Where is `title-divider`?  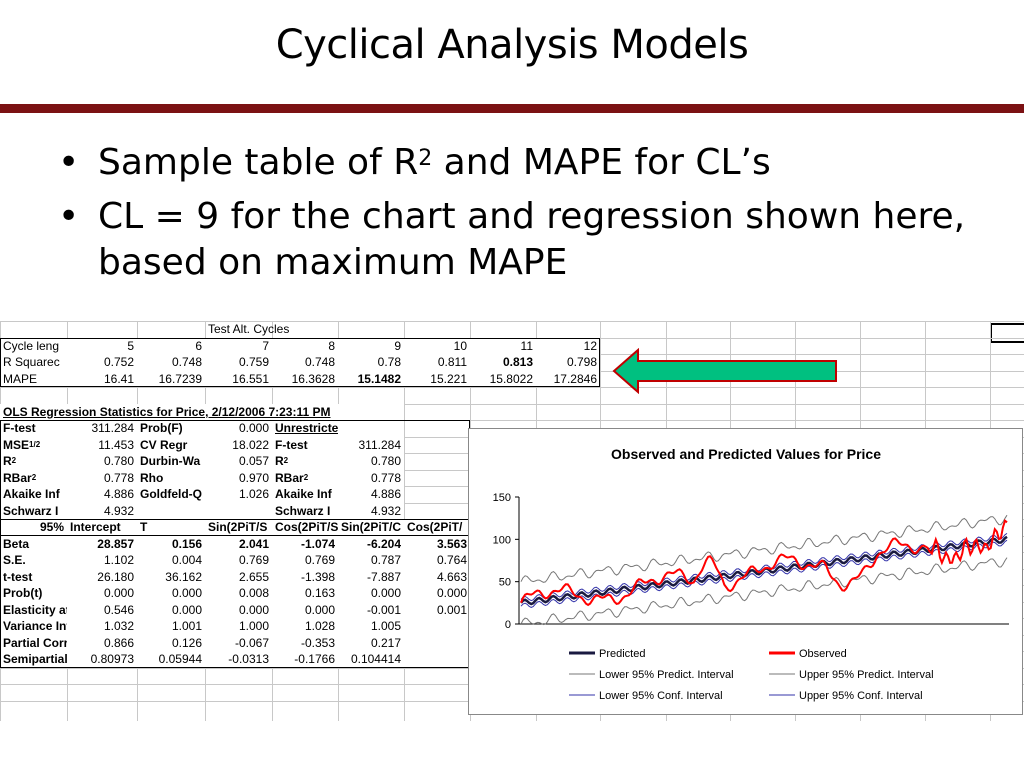 title-divider is located at coordinates (512, 108).